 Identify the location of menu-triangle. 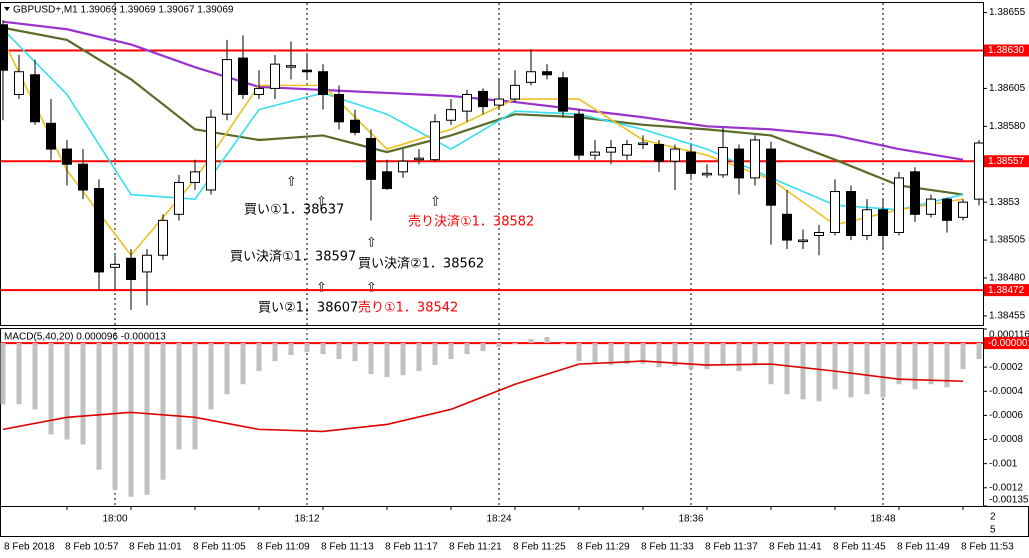
(7, 9).